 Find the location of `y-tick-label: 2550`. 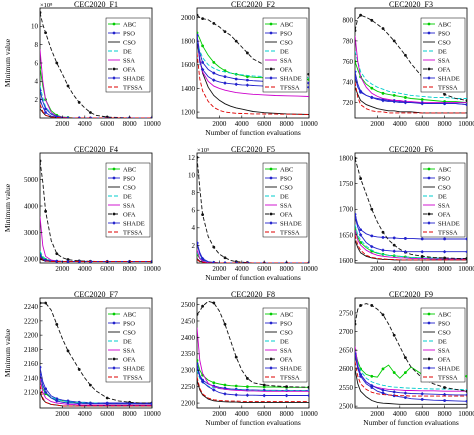

y-tick-label: 2550 is located at coordinates (346, 388).